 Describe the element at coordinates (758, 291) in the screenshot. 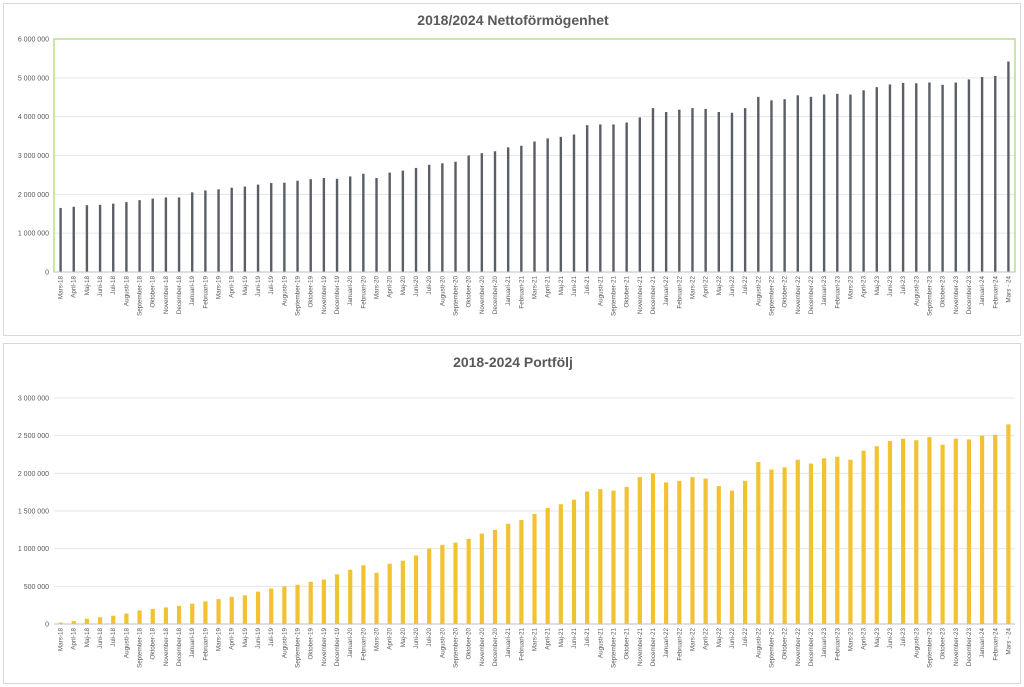

I see `networth-x-tick-label: Augusti-22` at that location.